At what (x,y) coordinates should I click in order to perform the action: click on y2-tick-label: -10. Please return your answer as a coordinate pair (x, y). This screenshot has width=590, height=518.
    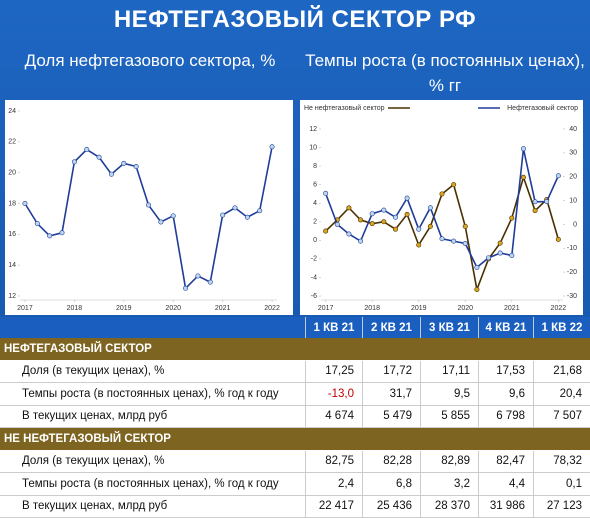
    Looking at the image, I should click on (572, 248).